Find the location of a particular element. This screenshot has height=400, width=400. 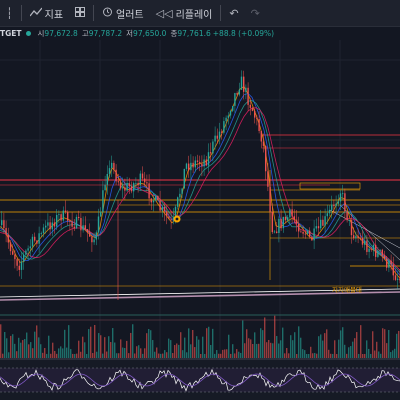

undo-button: ↶ is located at coordinates (233, 13).